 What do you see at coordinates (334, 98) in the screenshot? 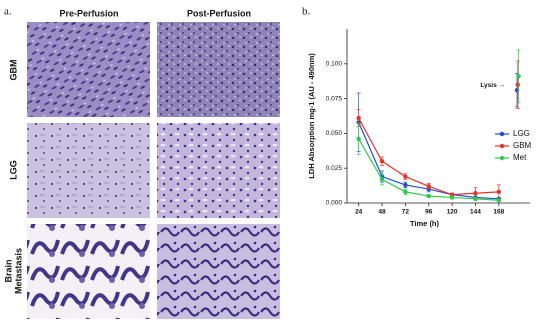
I see `y-tick-label: 0.075` at bounding box center [334, 98].